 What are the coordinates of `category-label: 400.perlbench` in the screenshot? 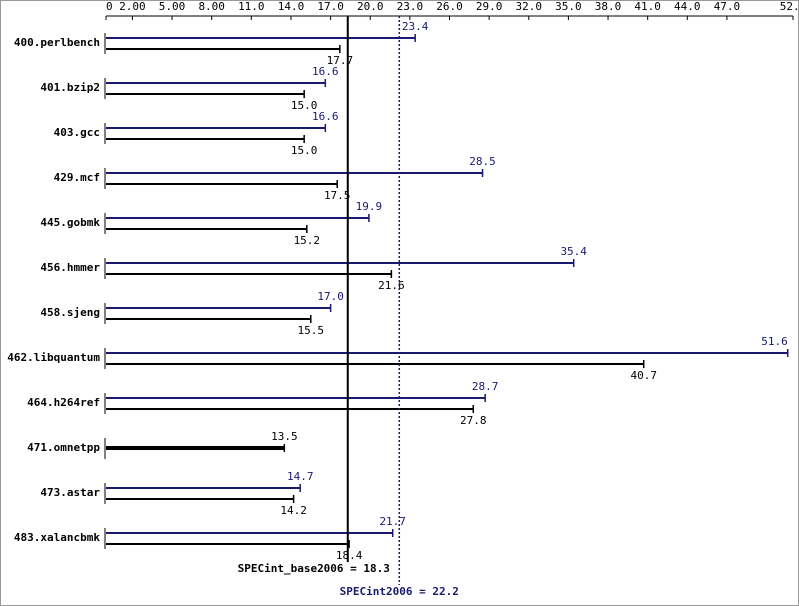 It's located at (57, 42).